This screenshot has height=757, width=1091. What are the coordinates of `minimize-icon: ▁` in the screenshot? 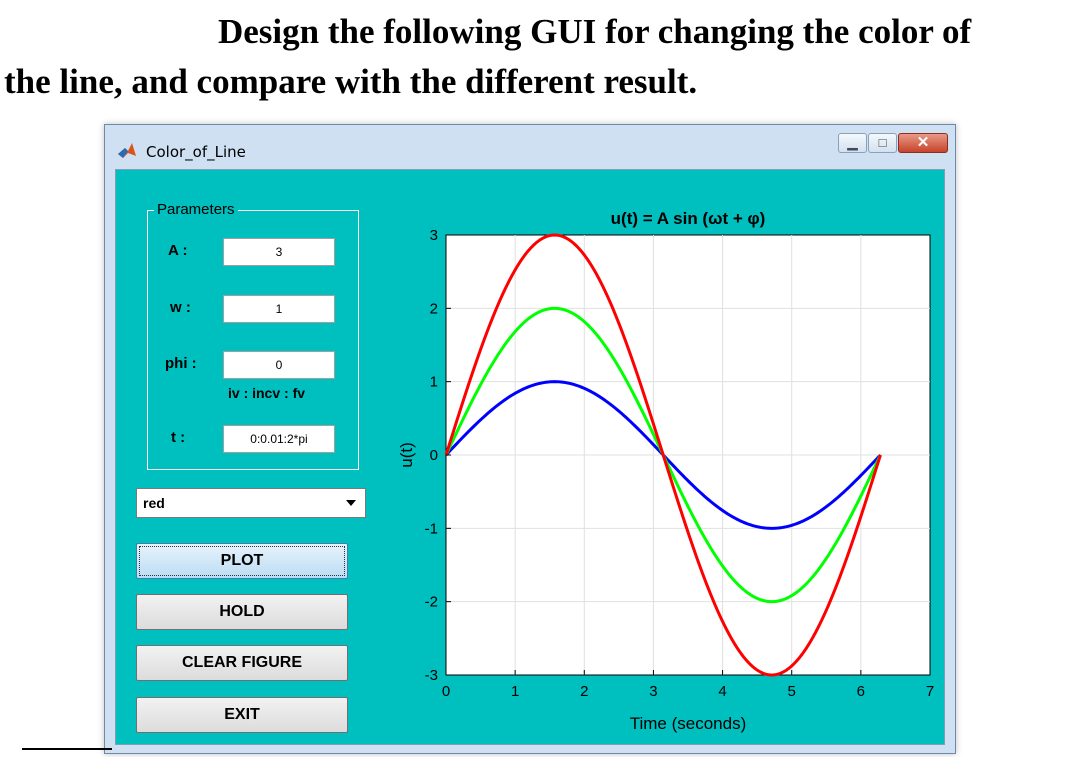 It's located at (852, 142).